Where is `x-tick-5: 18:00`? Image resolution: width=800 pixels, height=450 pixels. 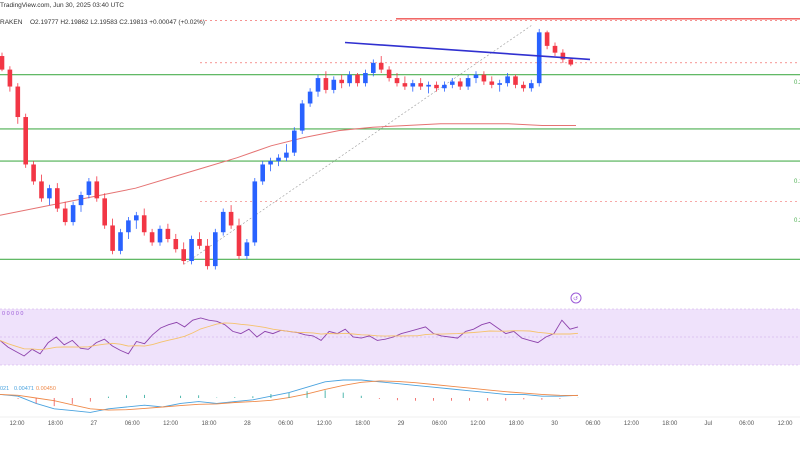
x-tick-5: 18:00 is located at coordinates (209, 424).